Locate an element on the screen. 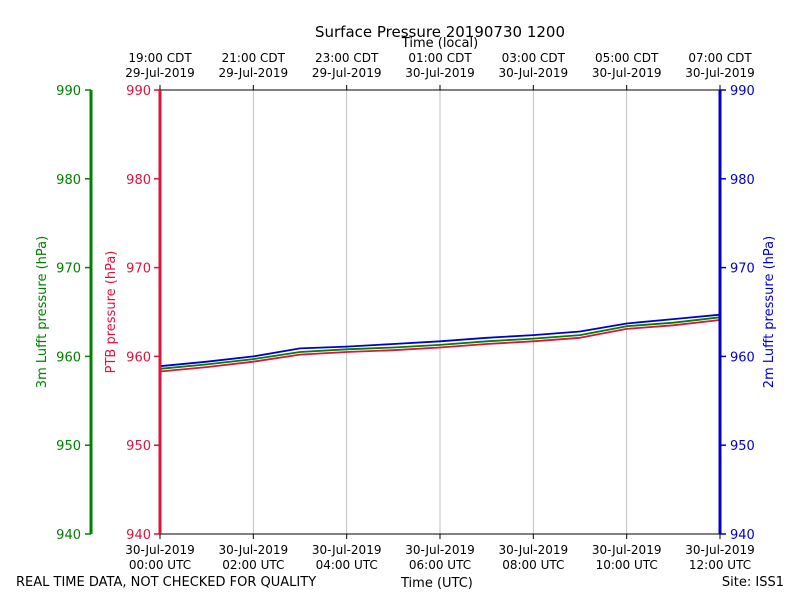 This screenshot has height=600, width=800. bottom-x-tick-time: 10:00 UTC is located at coordinates (627, 565).